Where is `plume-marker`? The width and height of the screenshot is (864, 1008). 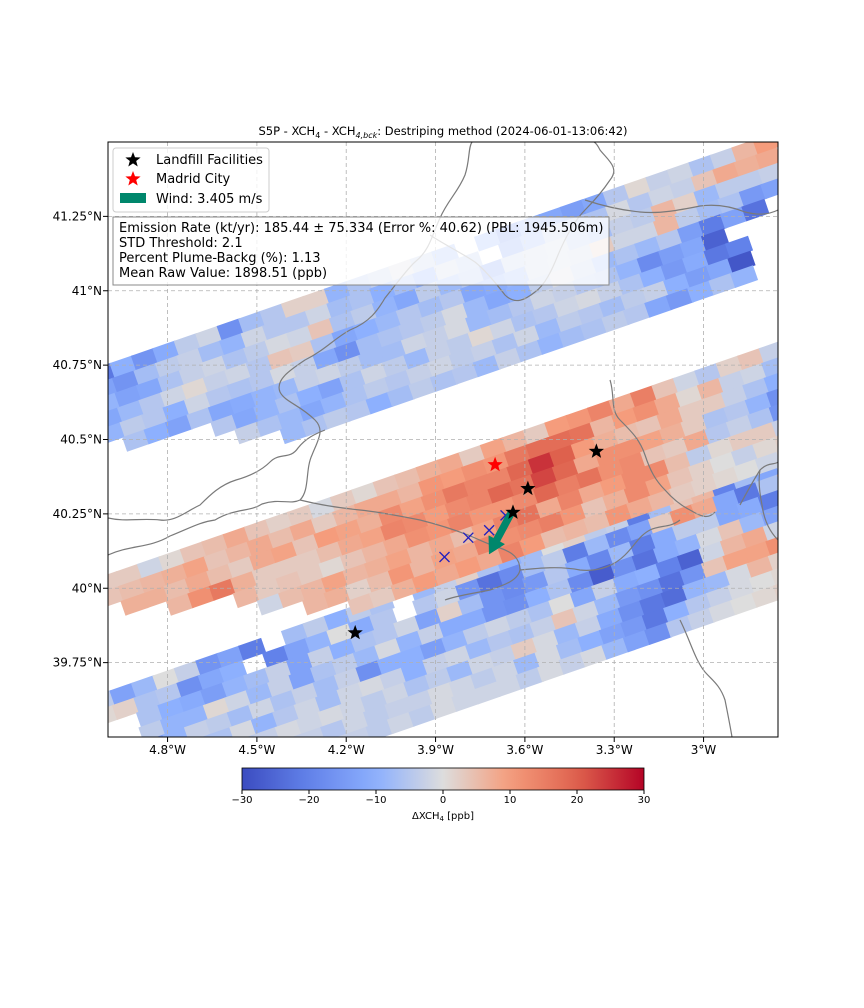
plume-marker is located at coordinates (444, 557).